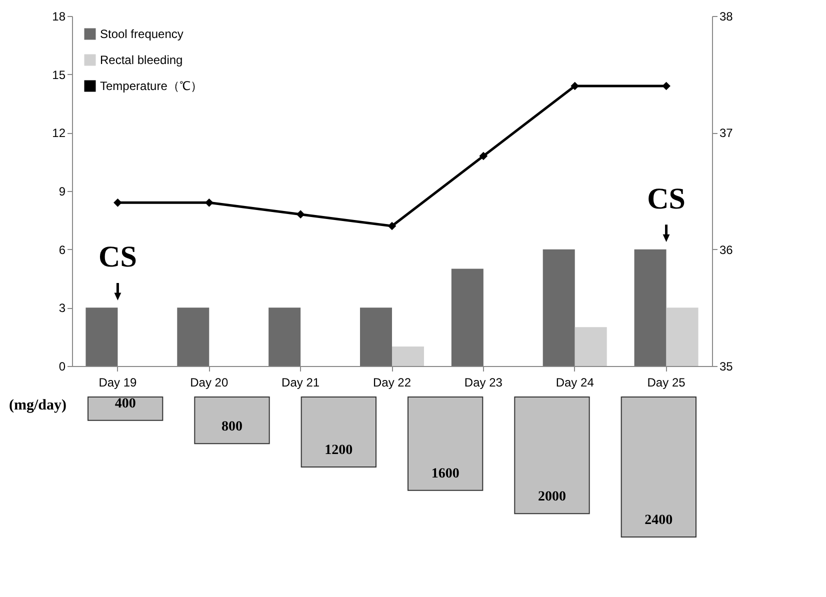 The height and width of the screenshot is (597, 826). What do you see at coordinates (727, 133) in the screenshot?
I see `y2-tick-label: 37` at bounding box center [727, 133].